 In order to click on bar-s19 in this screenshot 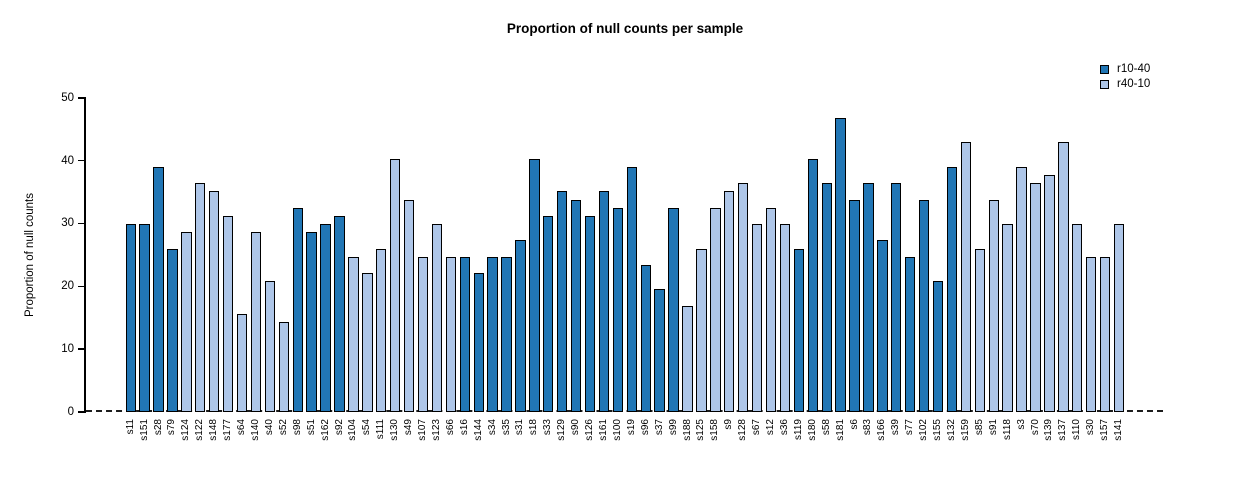, I will do `click(631, 289)`.